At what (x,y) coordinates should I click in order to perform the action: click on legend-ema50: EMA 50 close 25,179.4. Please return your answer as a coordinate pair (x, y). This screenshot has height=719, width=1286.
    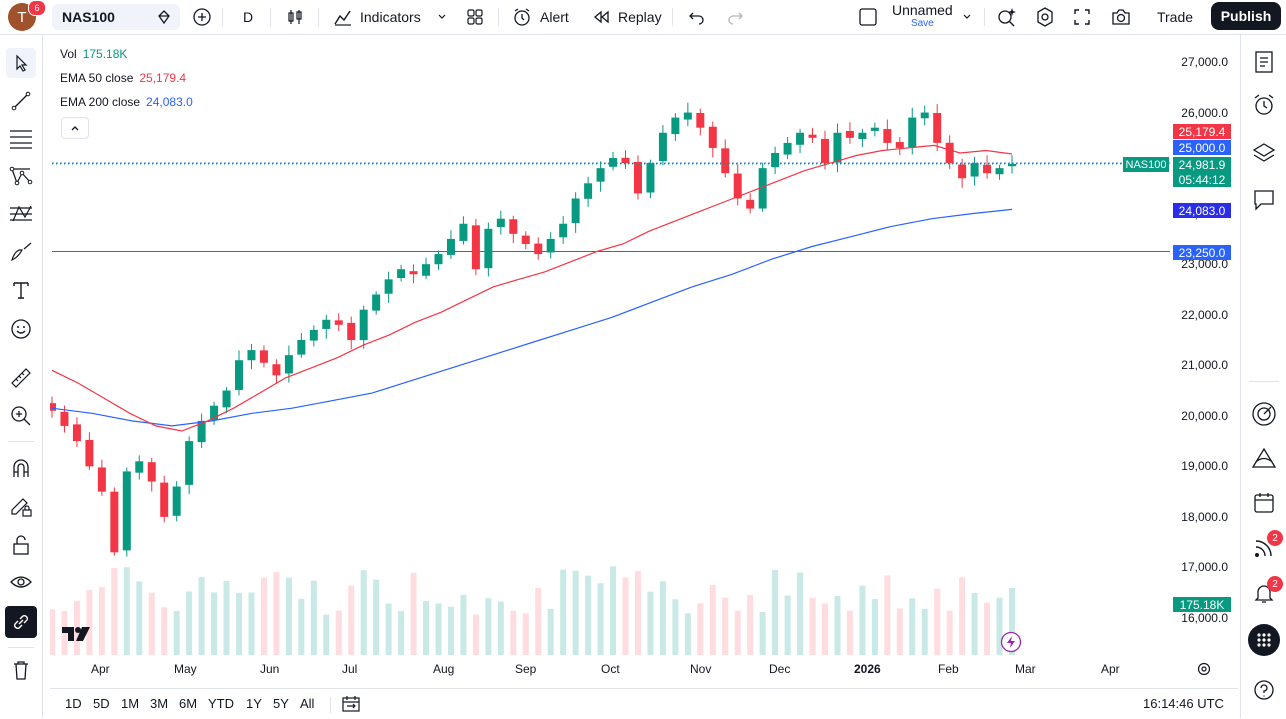
    Looking at the image, I should click on (123, 78).